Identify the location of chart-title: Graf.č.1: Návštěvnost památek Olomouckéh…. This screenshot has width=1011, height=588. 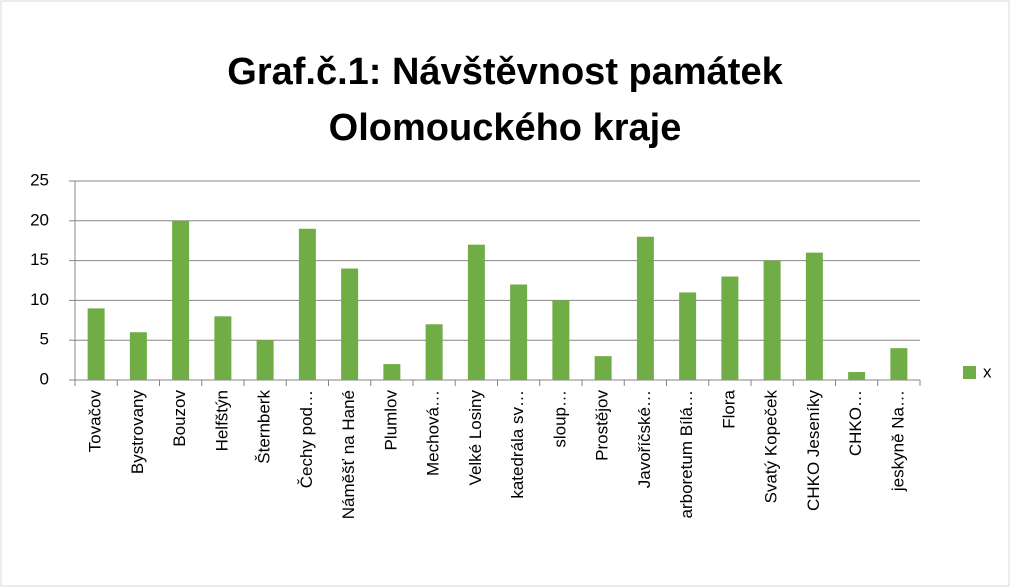
(505, 100).